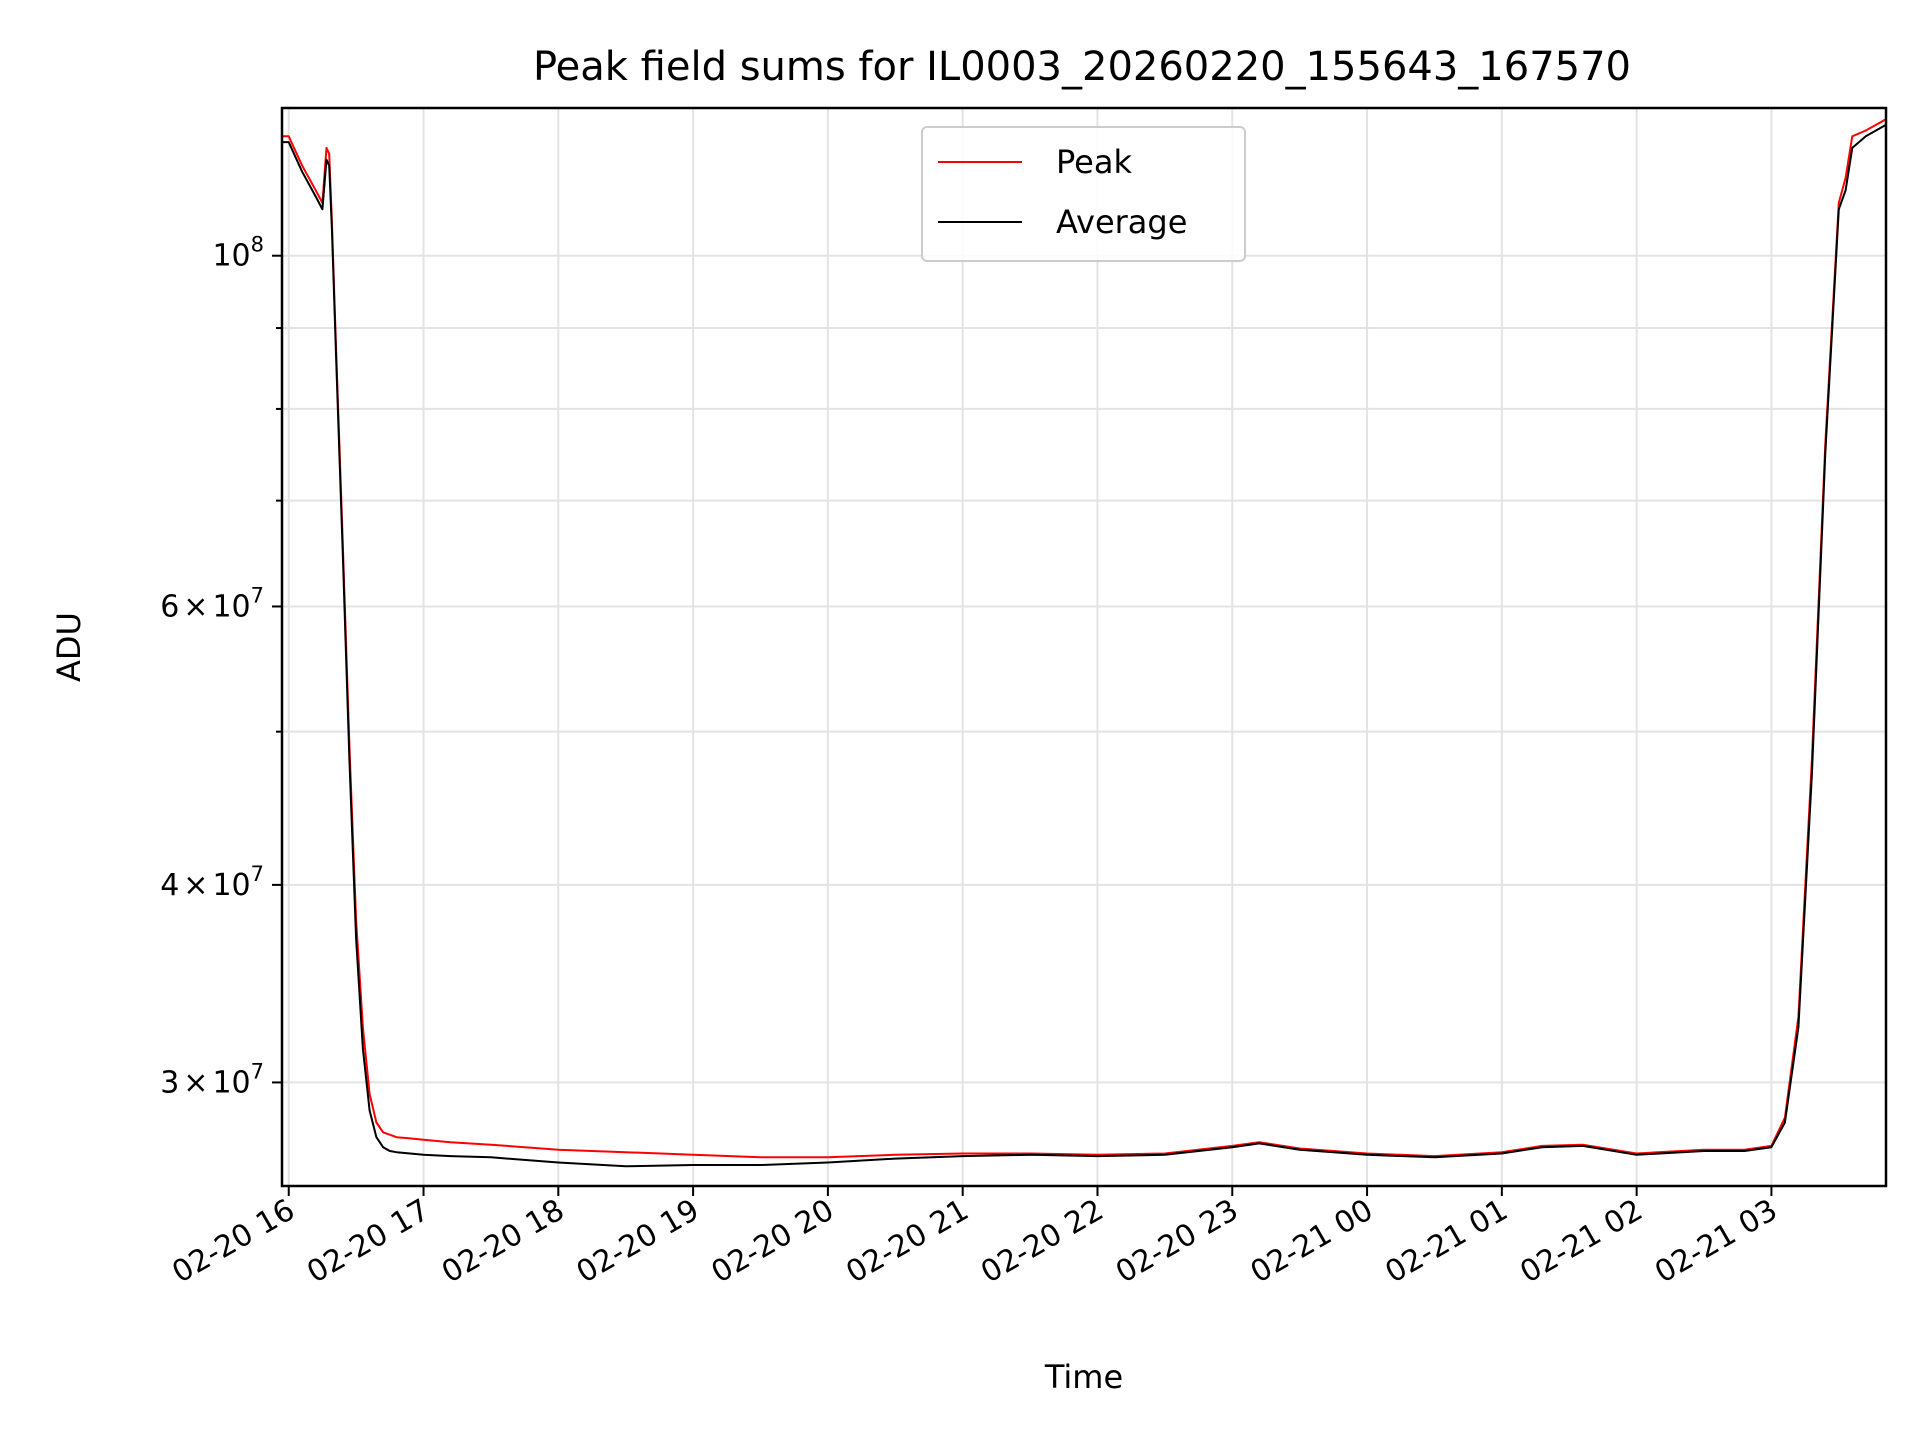  What do you see at coordinates (1581, 1242) in the screenshot?
I see `x-tick-label: 02-21 02` at bounding box center [1581, 1242].